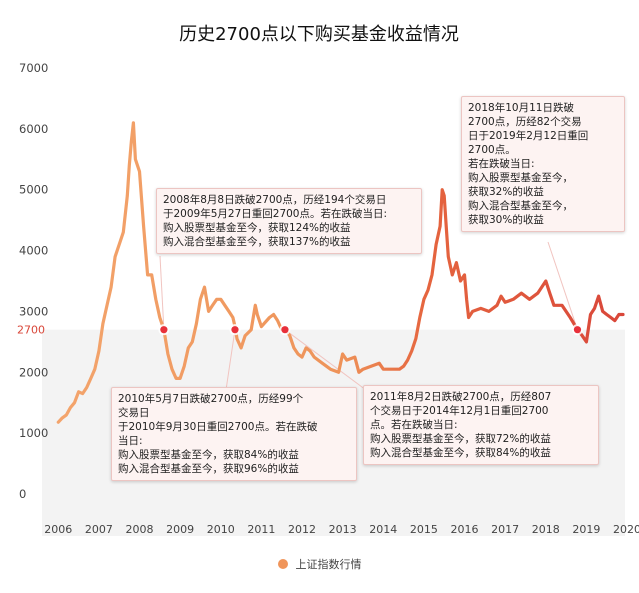  I want to click on x-tick-label: 2008, so click(140, 529).